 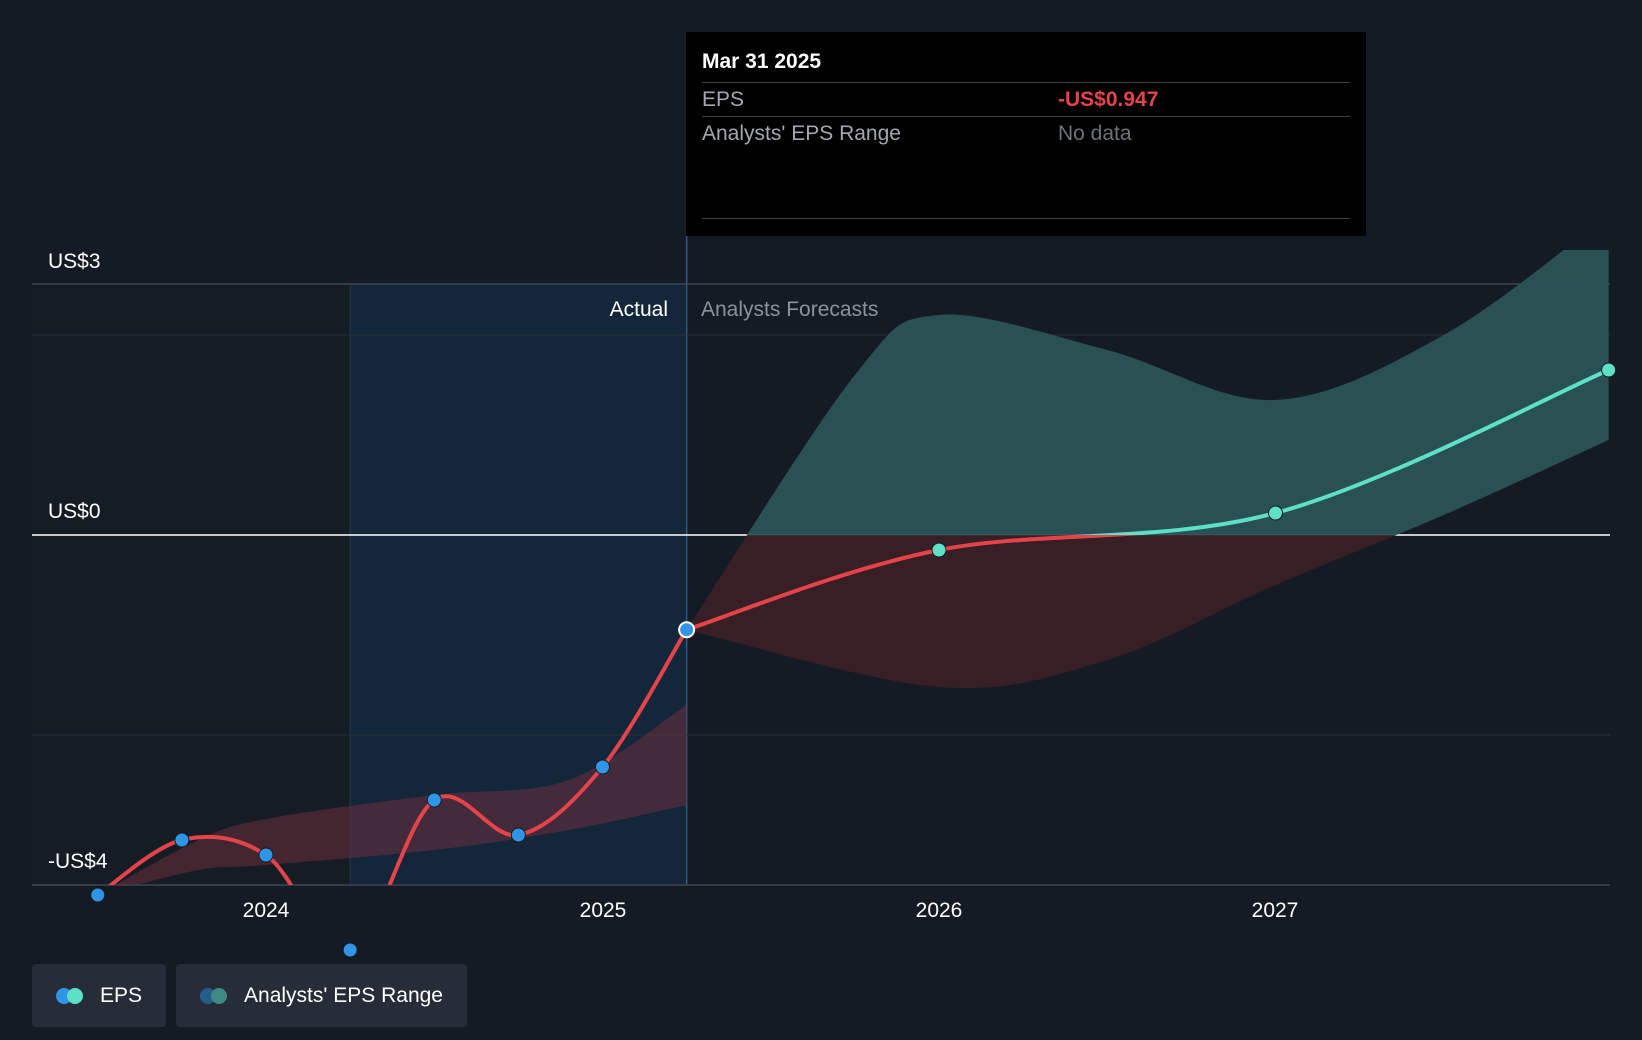 I want to click on eps-forecast-line-positive, so click(x=1340, y=451).